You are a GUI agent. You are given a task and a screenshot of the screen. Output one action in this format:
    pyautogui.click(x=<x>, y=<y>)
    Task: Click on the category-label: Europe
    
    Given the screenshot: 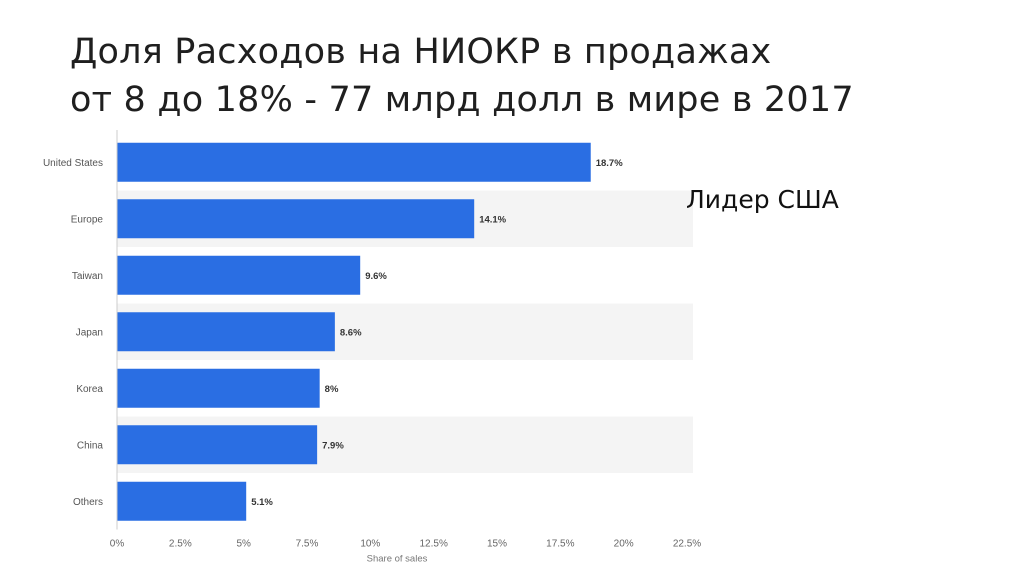 What is the action you would take?
    pyautogui.click(x=87, y=219)
    